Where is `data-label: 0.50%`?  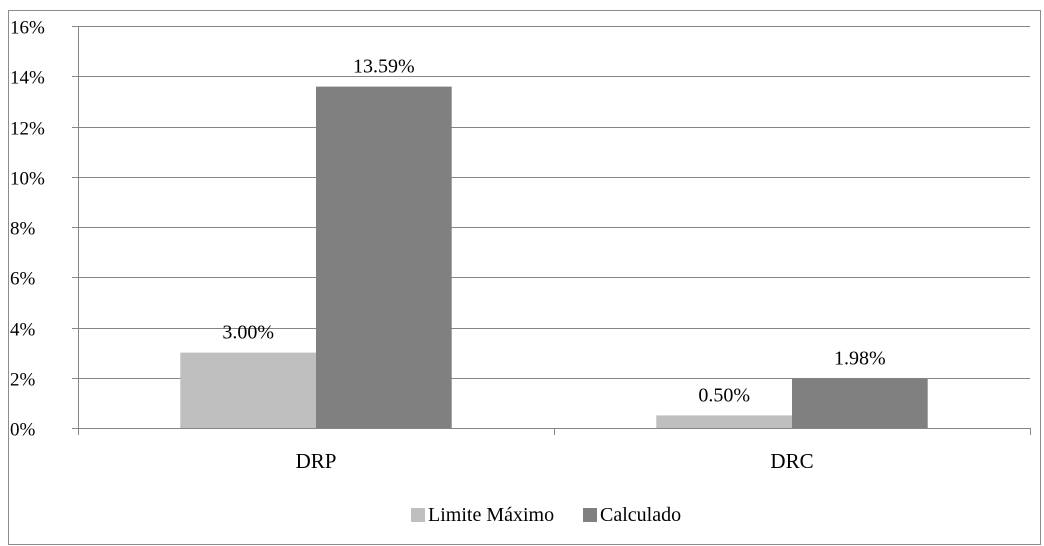 data-label: 0.50% is located at coordinates (724, 395).